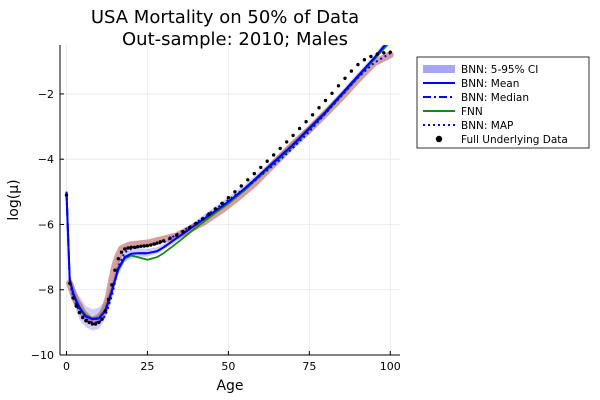 This screenshot has height=400, width=600. What do you see at coordinates (453, 112) in the screenshot?
I see `legend-item: FNN` at bounding box center [453, 112].